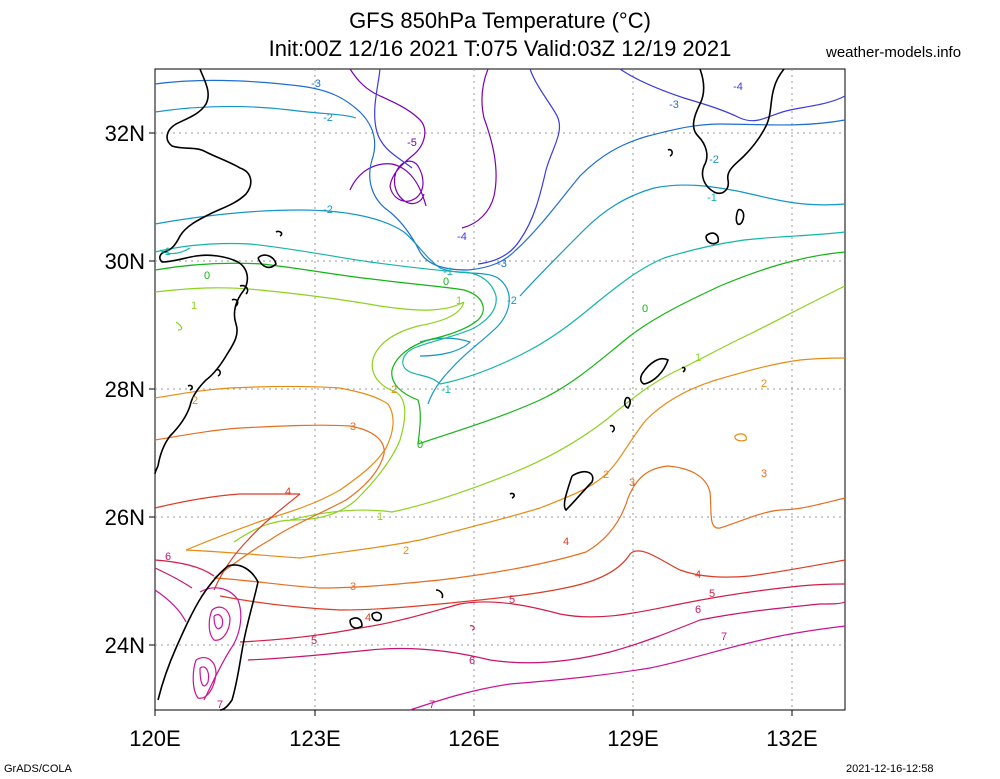 This screenshot has width=1000, height=779. Describe the element at coordinates (194, 306) in the screenshot. I see `contour-label-1-a: 1` at that location.